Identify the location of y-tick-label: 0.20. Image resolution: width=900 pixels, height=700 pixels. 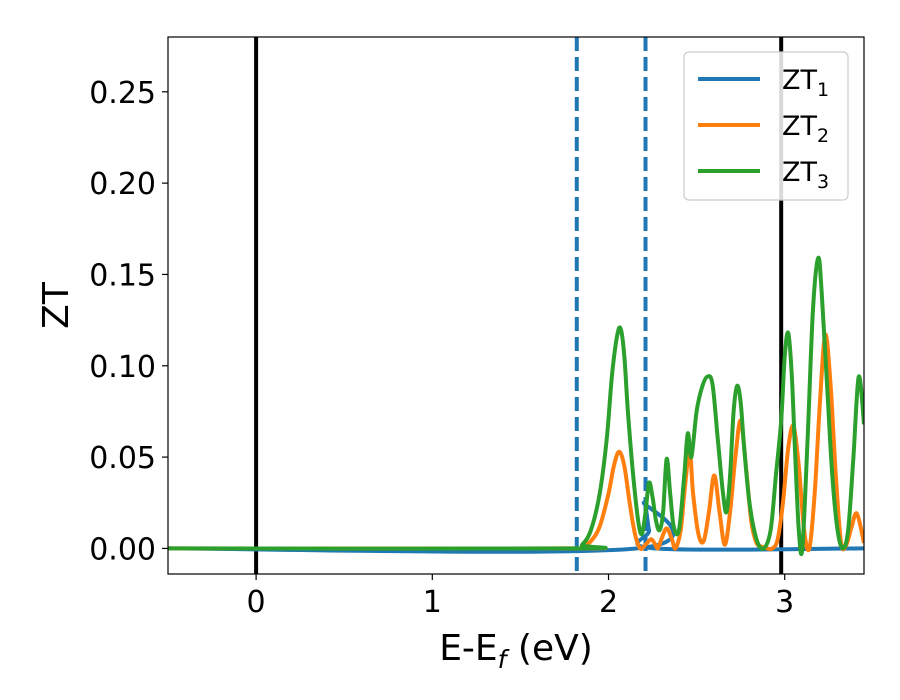
(122, 184).